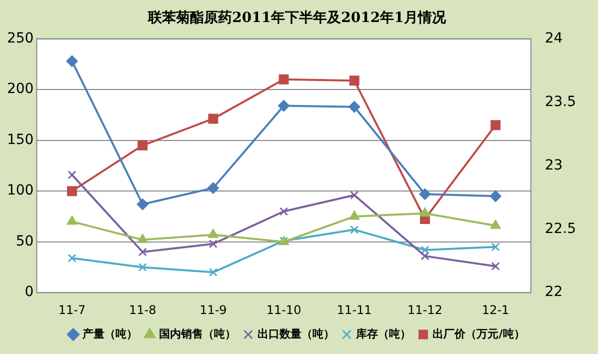 The height and width of the screenshot is (354, 598). What do you see at coordinates (25, 241) in the screenshot?
I see `y-tick-label: 50` at bounding box center [25, 241].